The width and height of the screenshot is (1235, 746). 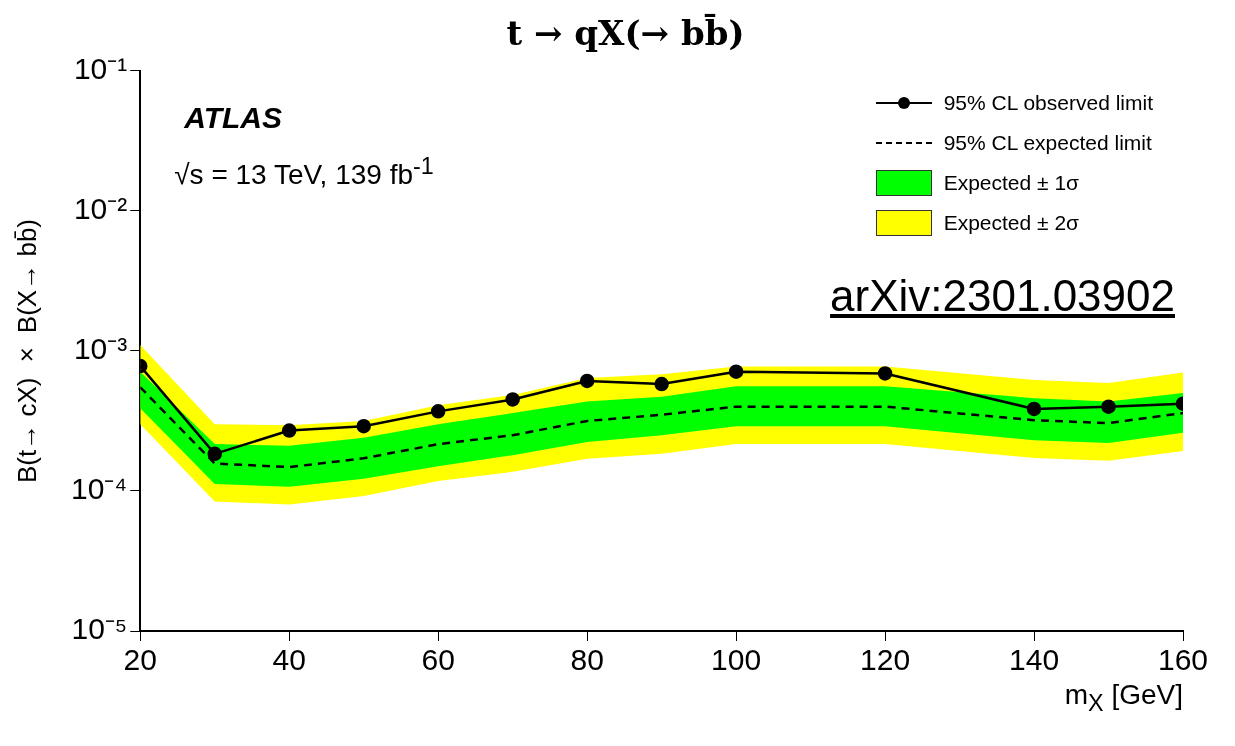 What do you see at coordinates (1047, 142) in the screenshot?
I see `legend-label: 95% CL expected limit` at bounding box center [1047, 142].